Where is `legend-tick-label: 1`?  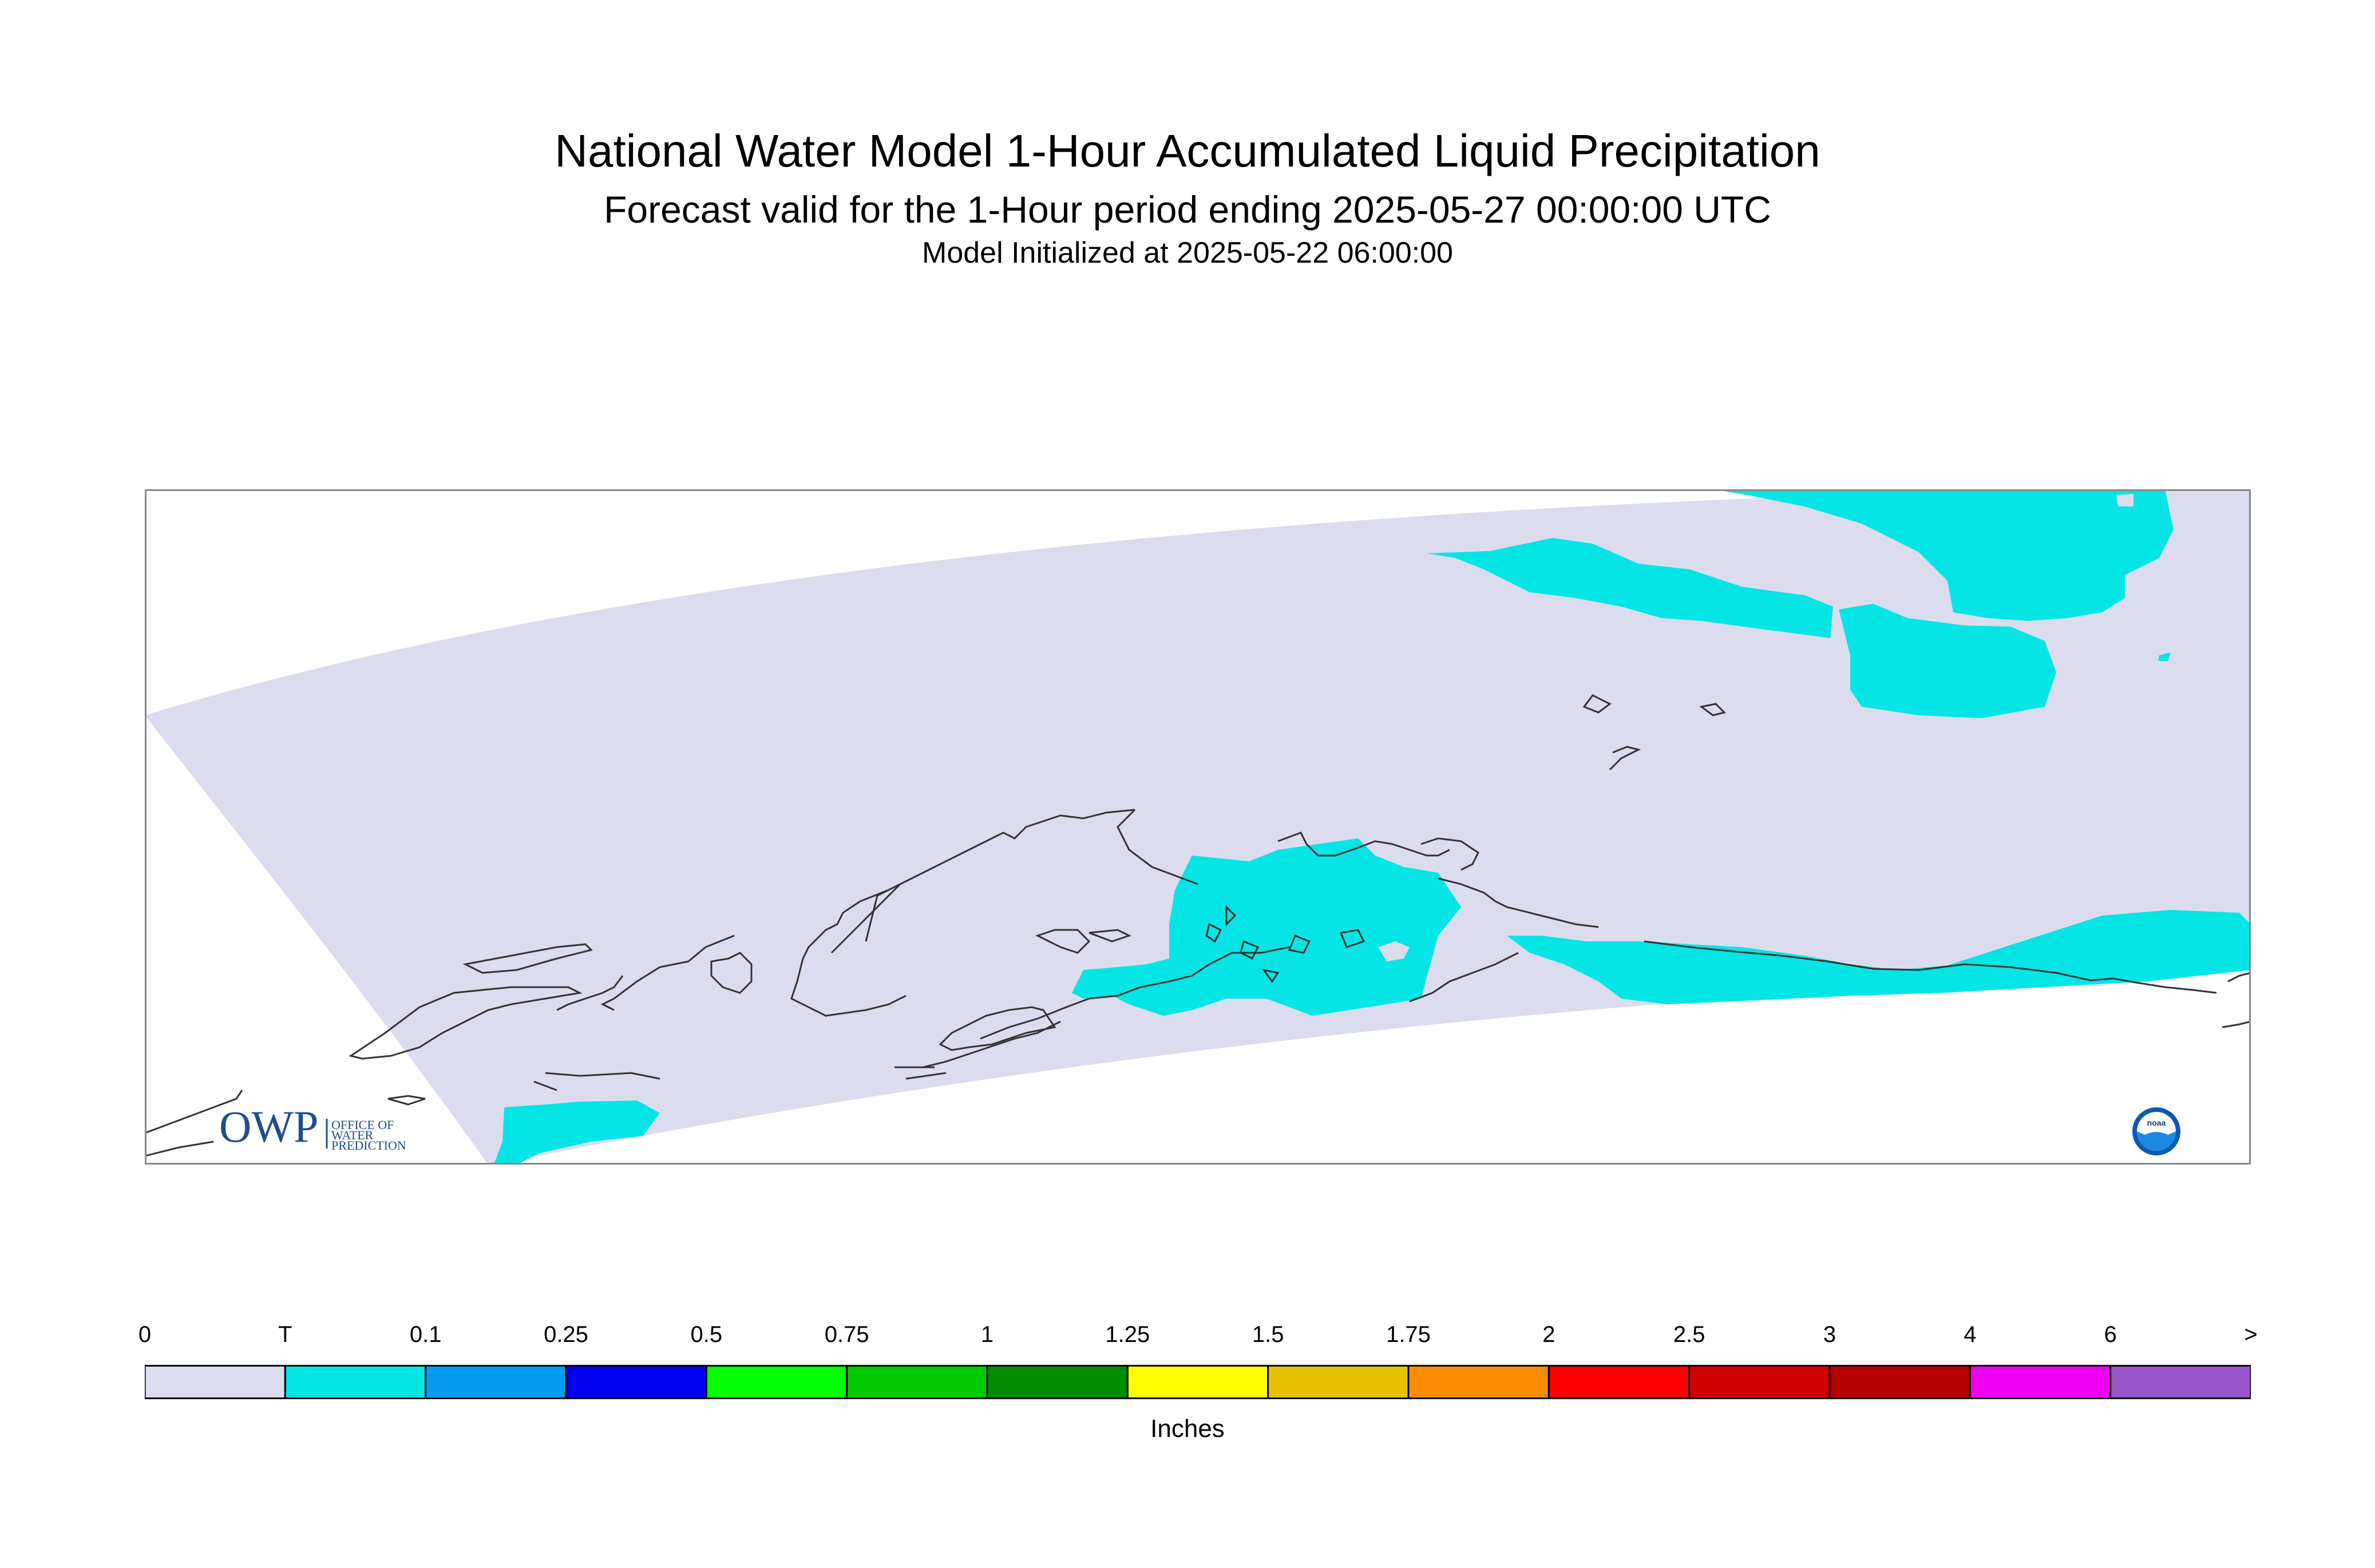
legend-tick-label: 1 is located at coordinates (987, 1334).